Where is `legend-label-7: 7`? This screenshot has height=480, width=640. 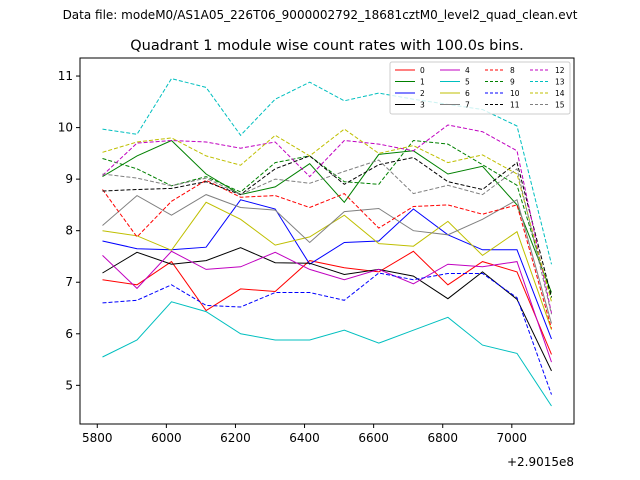 legend-label-7: 7 is located at coordinates (467, 105).